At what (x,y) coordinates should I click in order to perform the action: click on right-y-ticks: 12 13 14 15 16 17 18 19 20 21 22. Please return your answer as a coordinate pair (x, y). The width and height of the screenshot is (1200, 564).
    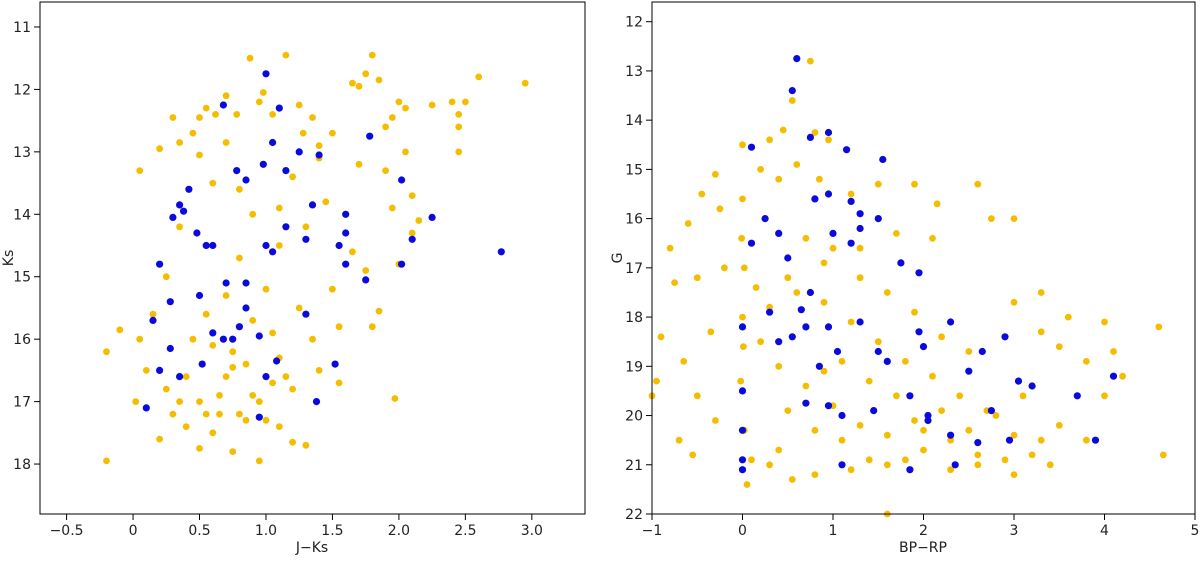
    Looking at the image, I should click on (638, 269).